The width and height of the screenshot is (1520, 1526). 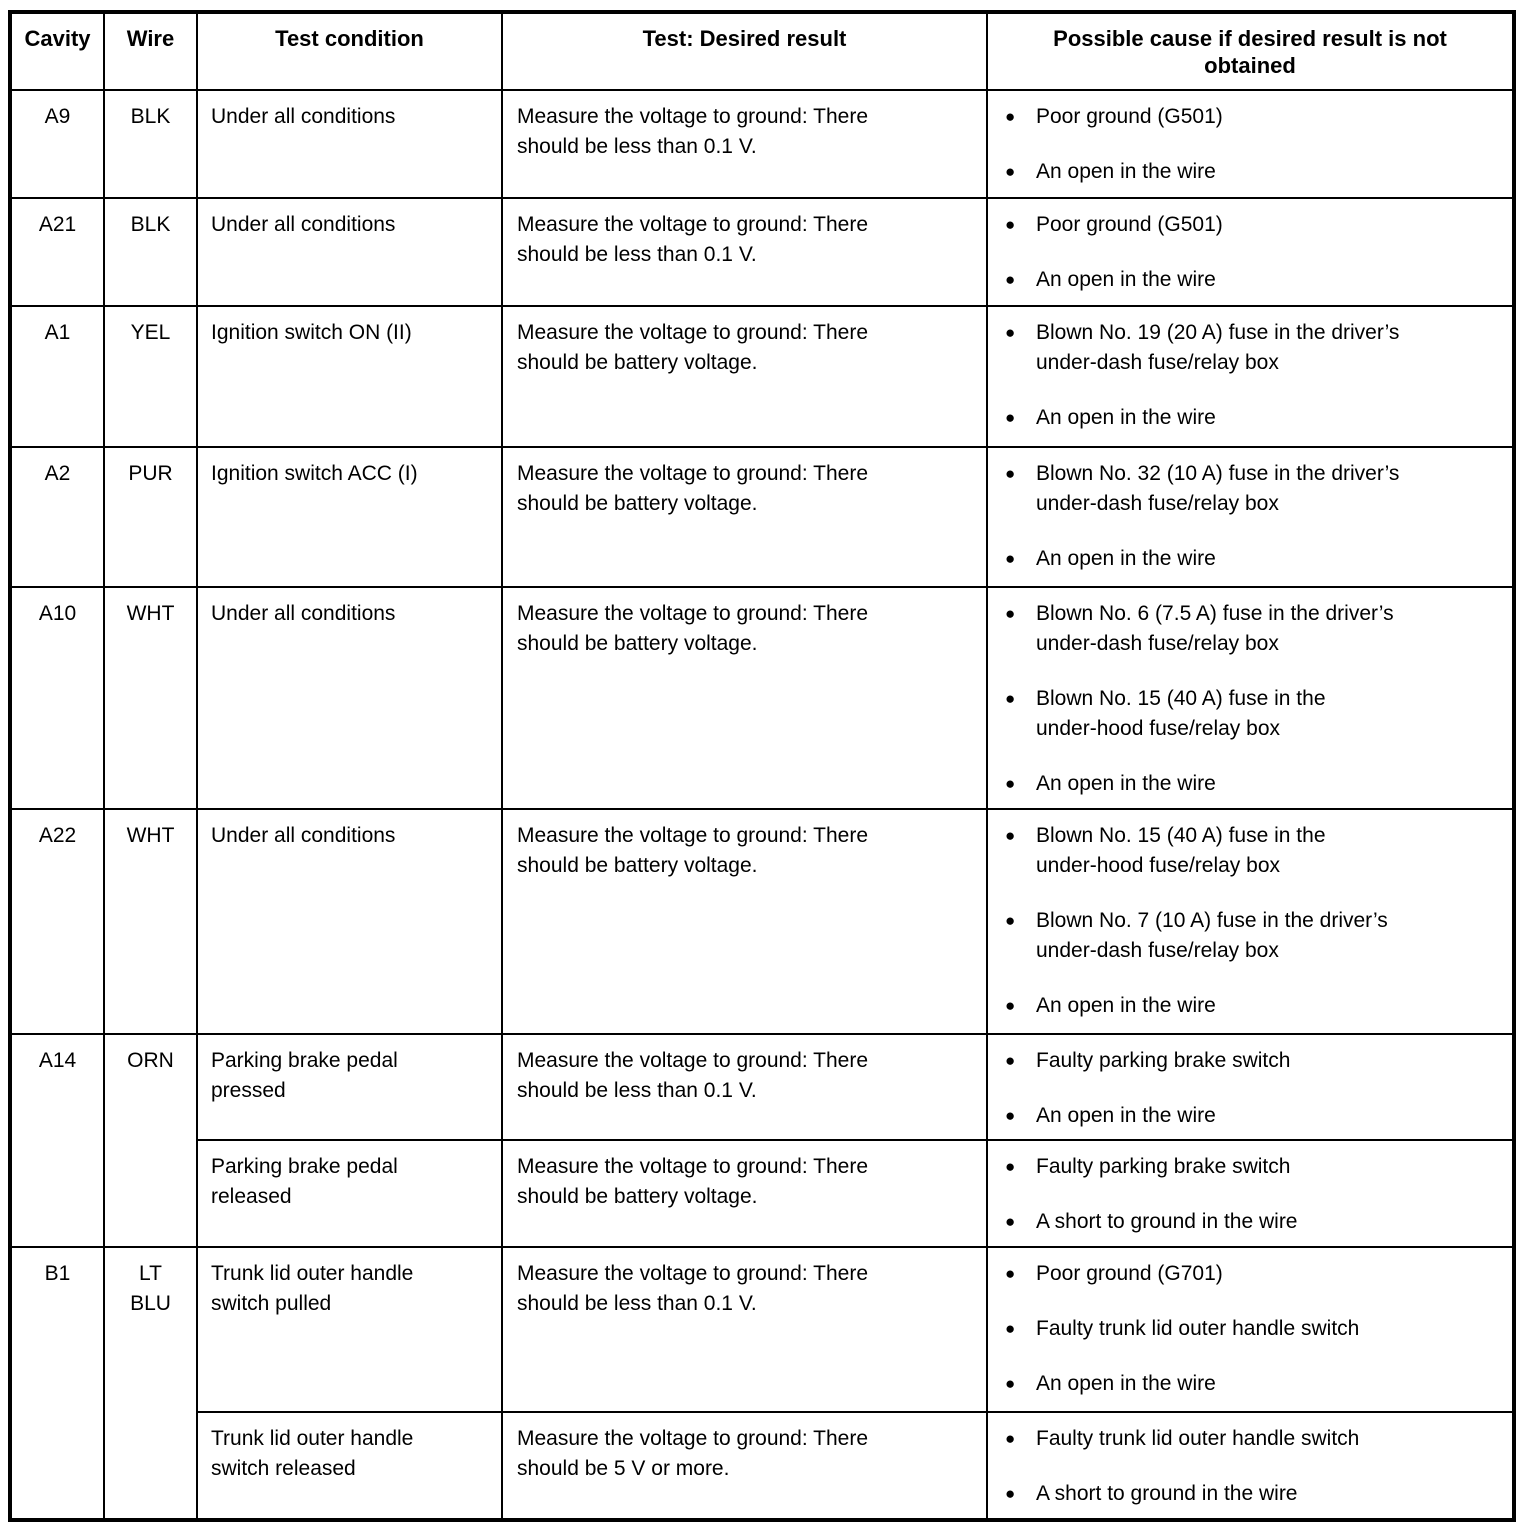 I want to click on cavity-cell: A1, so click(x=57, y=376).